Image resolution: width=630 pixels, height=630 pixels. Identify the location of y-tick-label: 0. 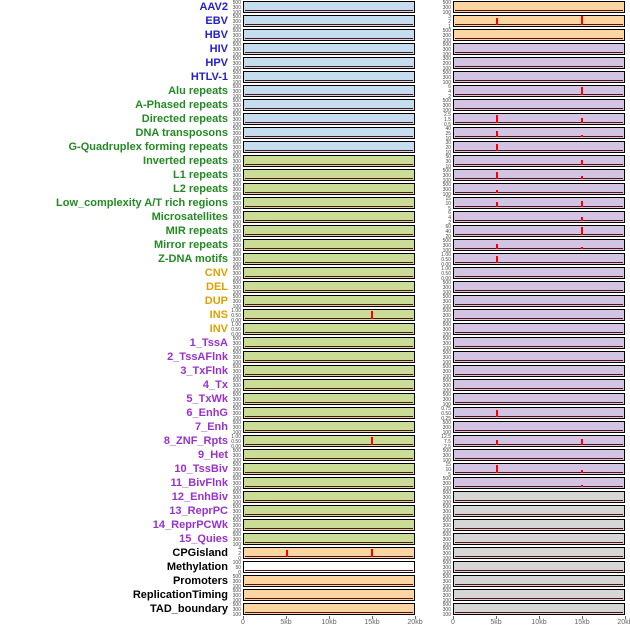
(239, 559).